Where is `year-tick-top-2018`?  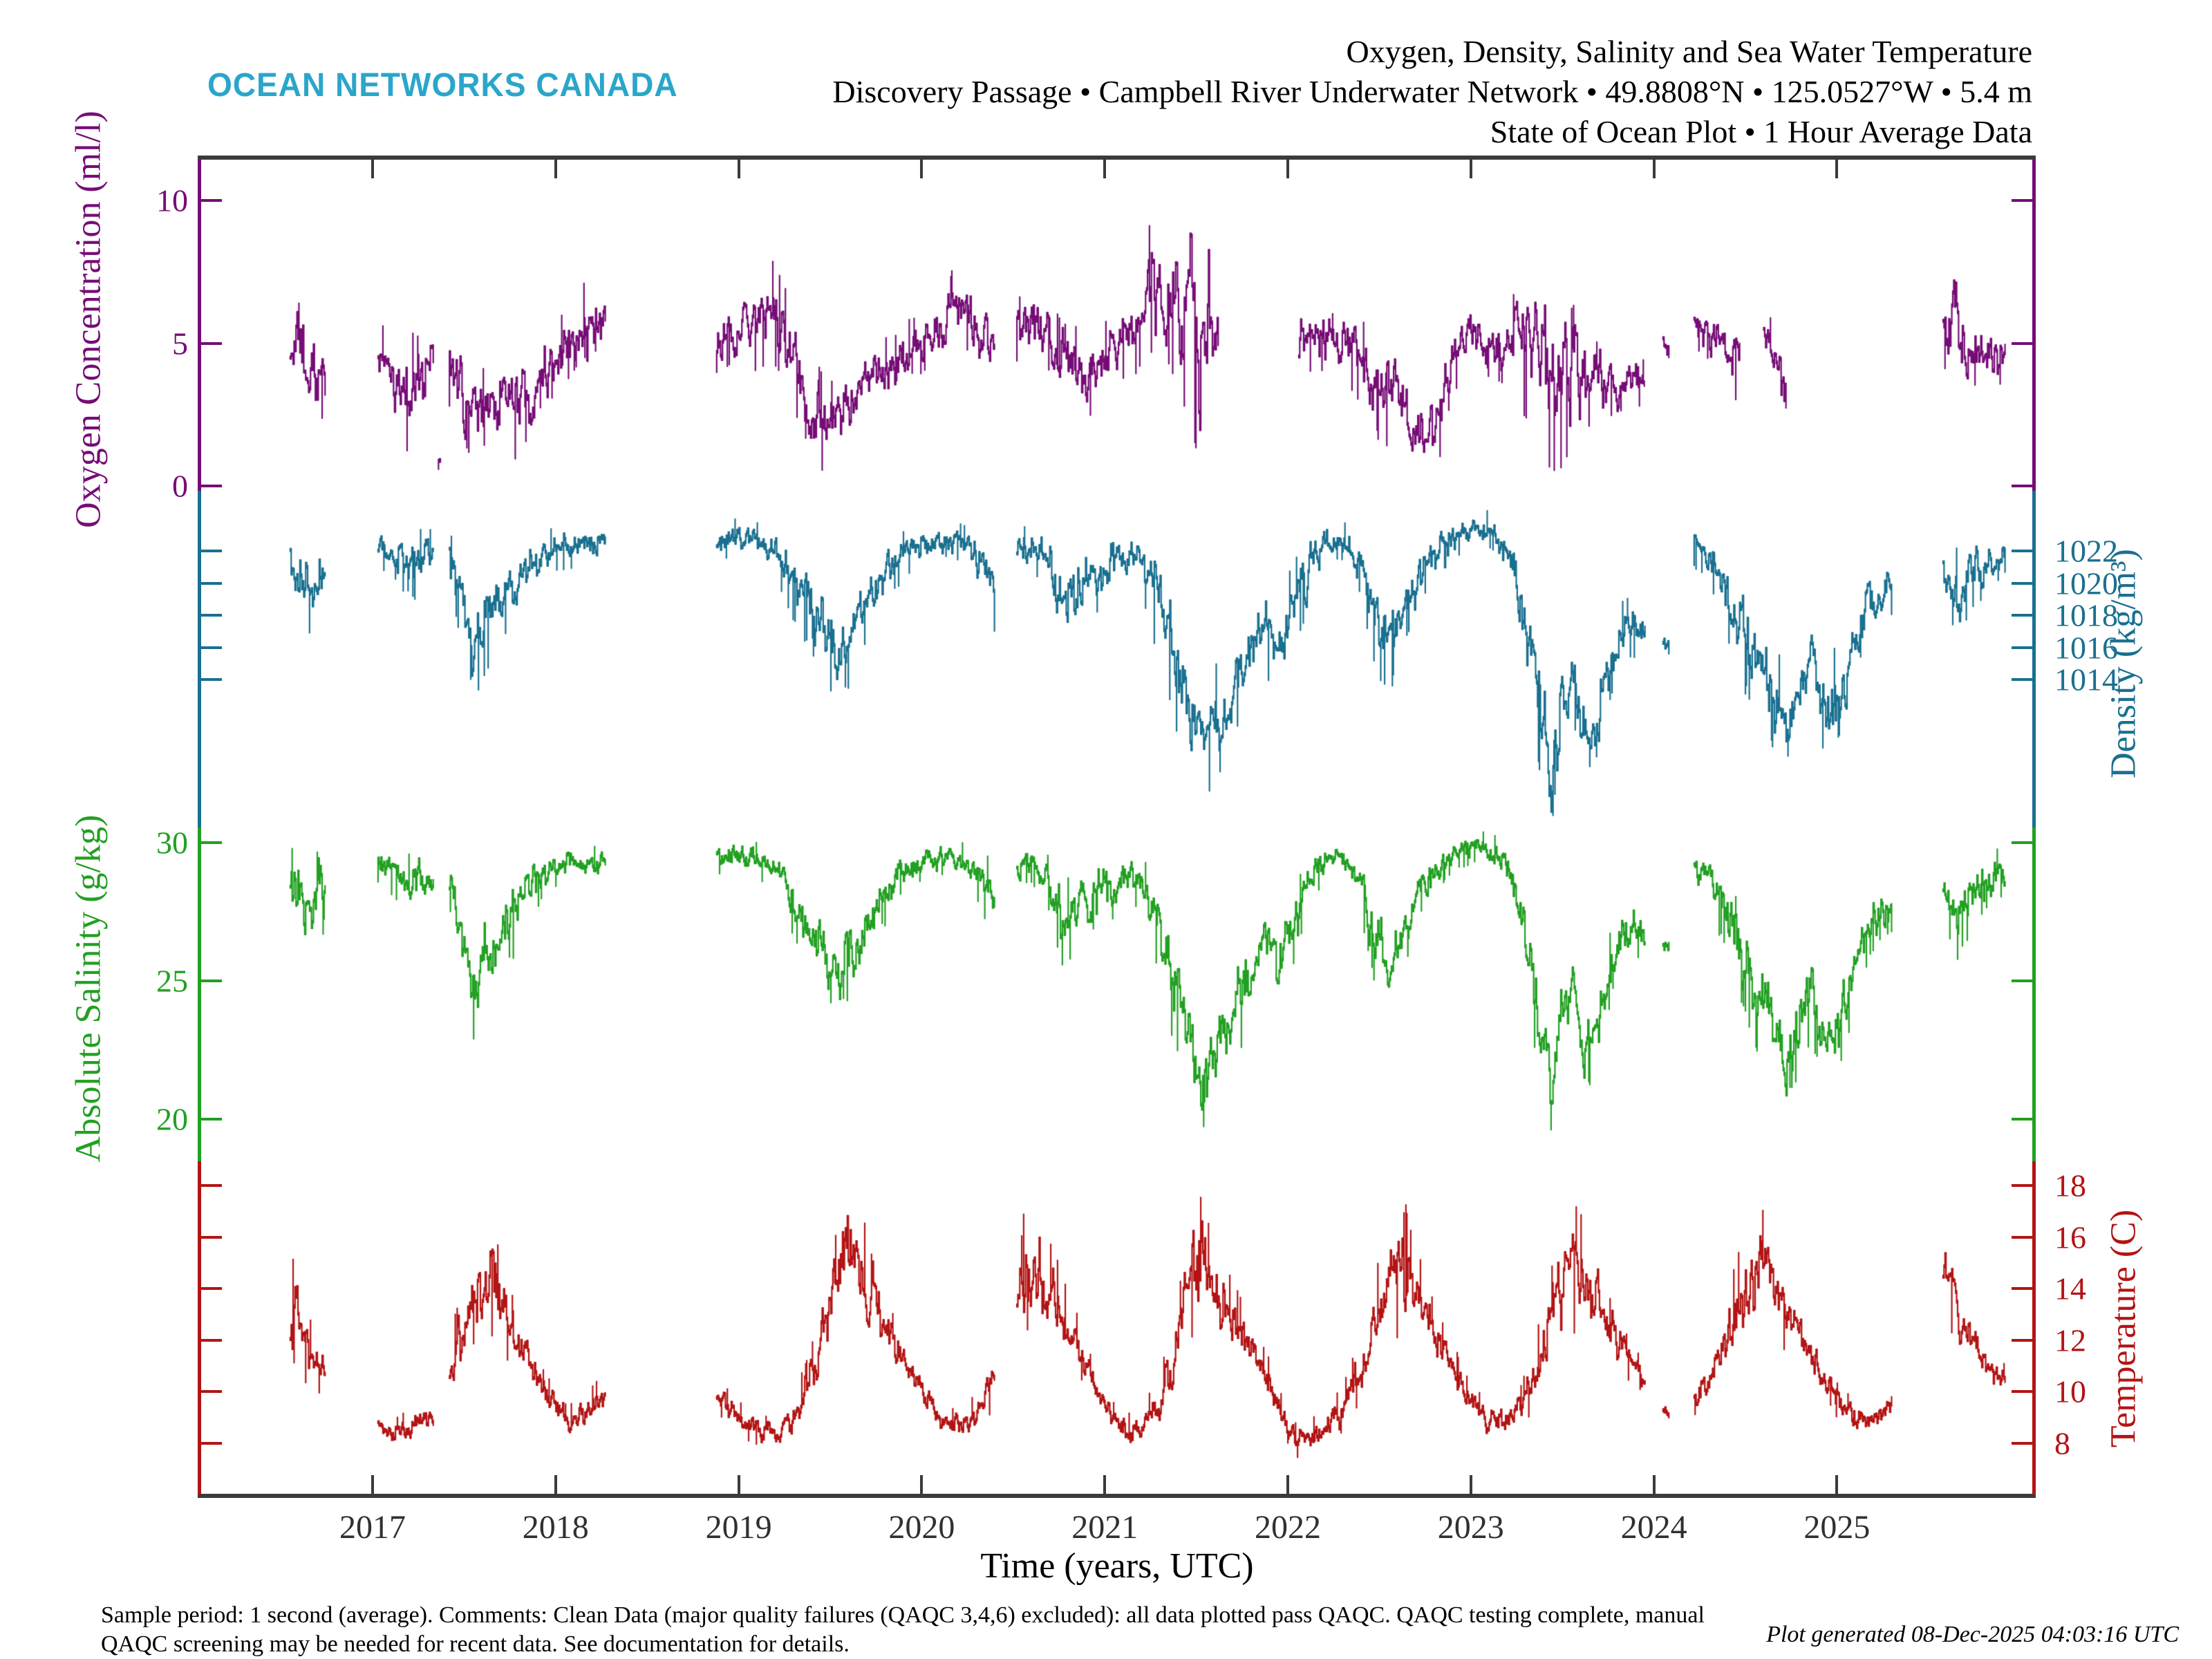
year-tick-top-2018 is located at coordinates (555, 168).